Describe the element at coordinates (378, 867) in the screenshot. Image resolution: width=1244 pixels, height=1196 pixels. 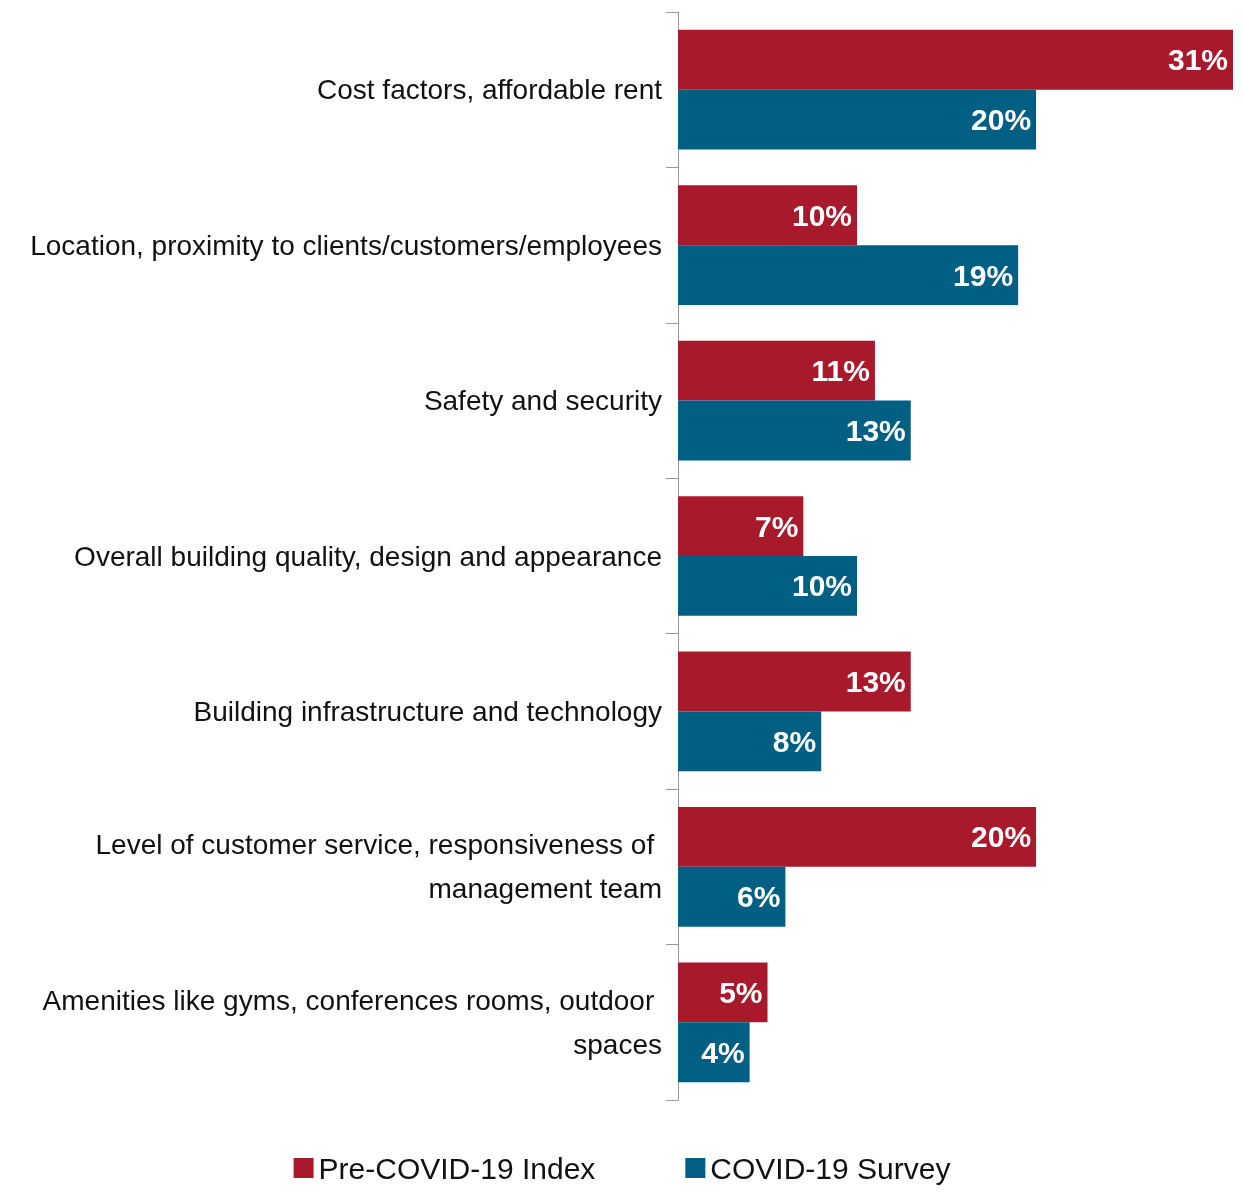
I see `y-tick-label: Level of customer service, responsiveness of management team` at that location.